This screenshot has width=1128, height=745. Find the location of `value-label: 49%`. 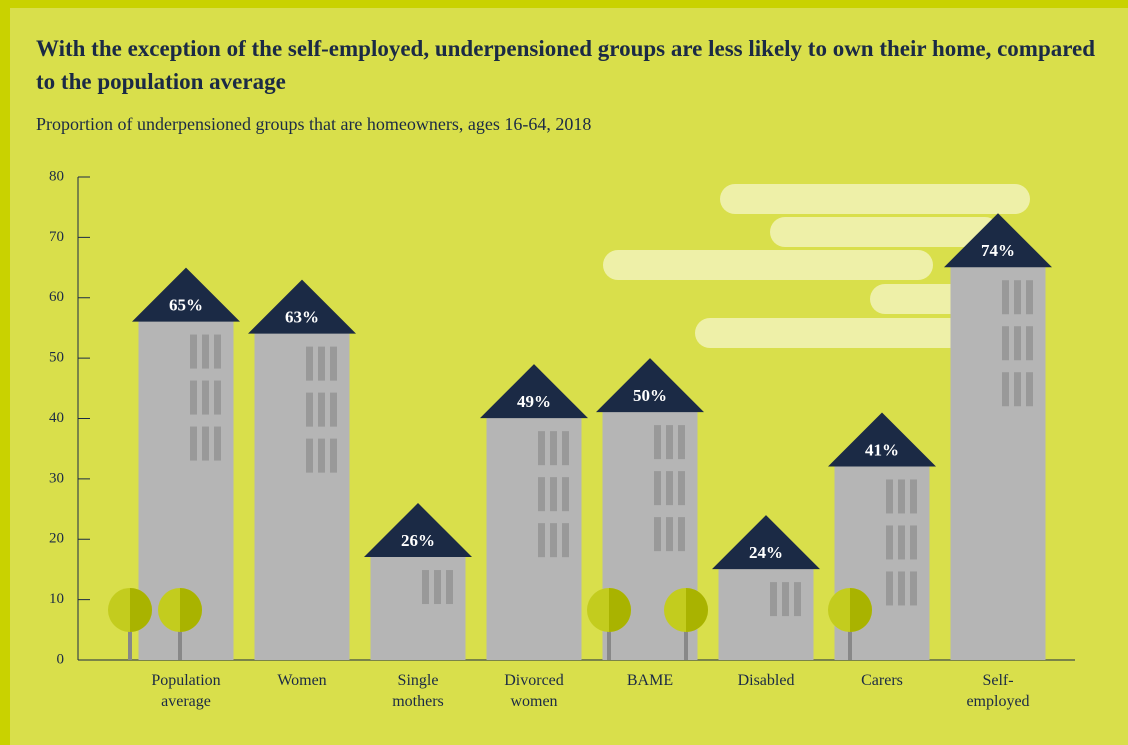

value-label: 49% is located at coordinates (534, 401).